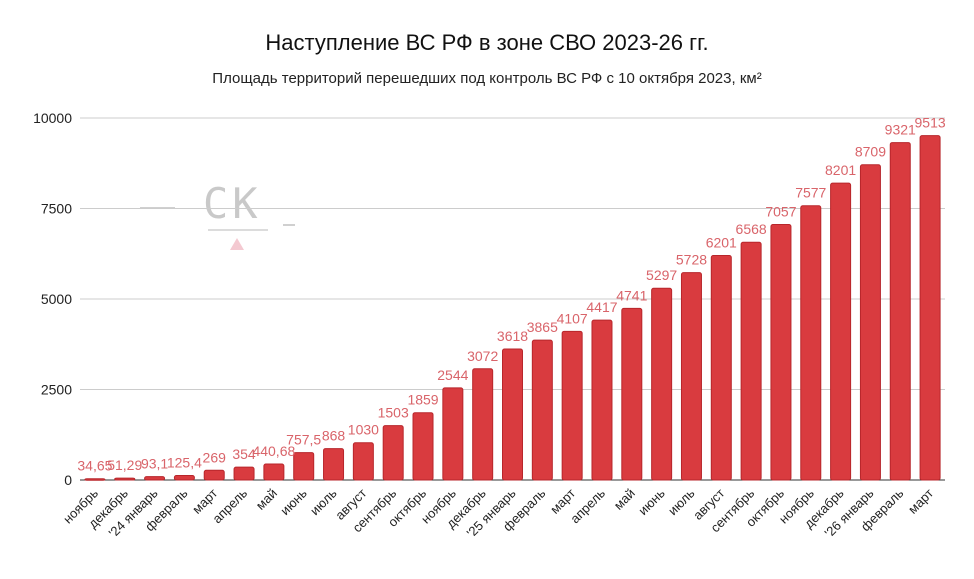 This screenshot has height=579, width=974. Describe the element at coordinates (94, 466) in the screenshot. I see `data-label: 34,65` at that location.